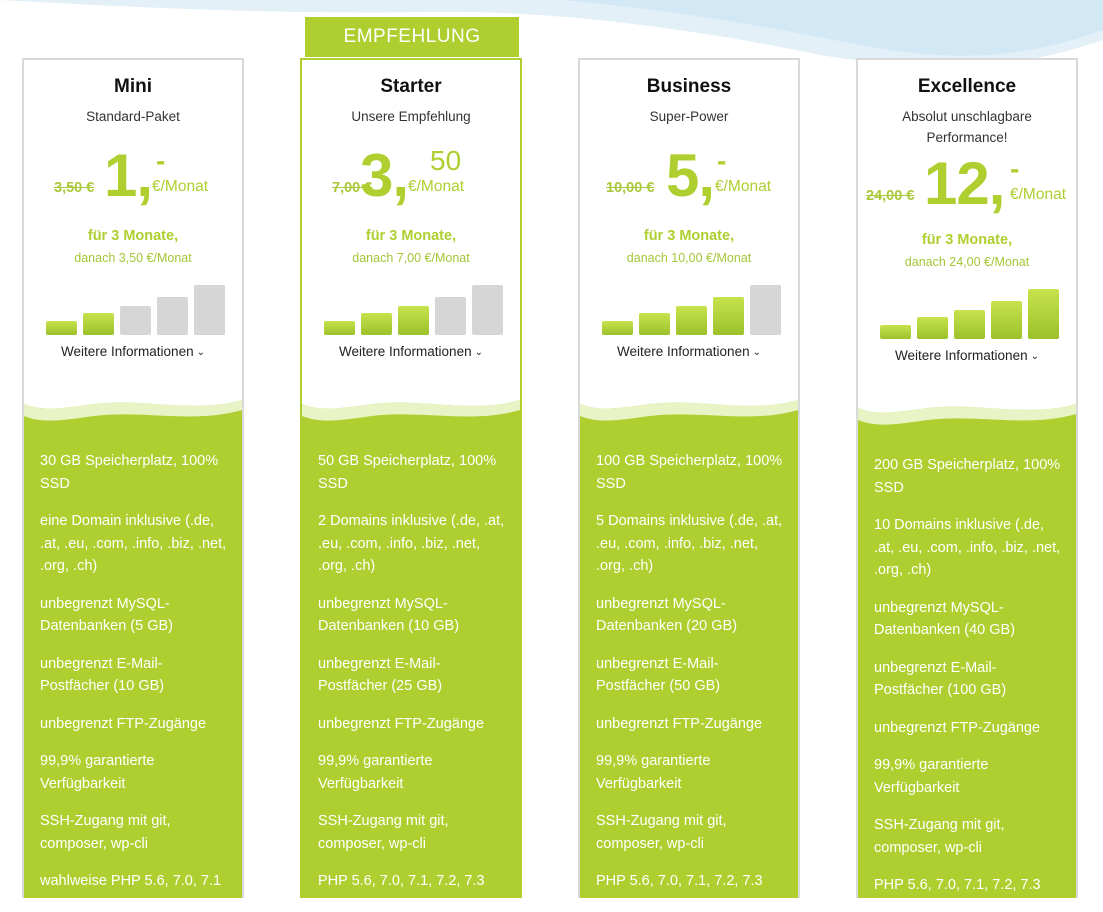 The image size is (1103, 912). What do you see at coordinates (667, 615) in the screenshot?
I see `feature-item: unbegrenzt MySQL-Datenbanken (20 GB)` at bounding box center [667, 615].